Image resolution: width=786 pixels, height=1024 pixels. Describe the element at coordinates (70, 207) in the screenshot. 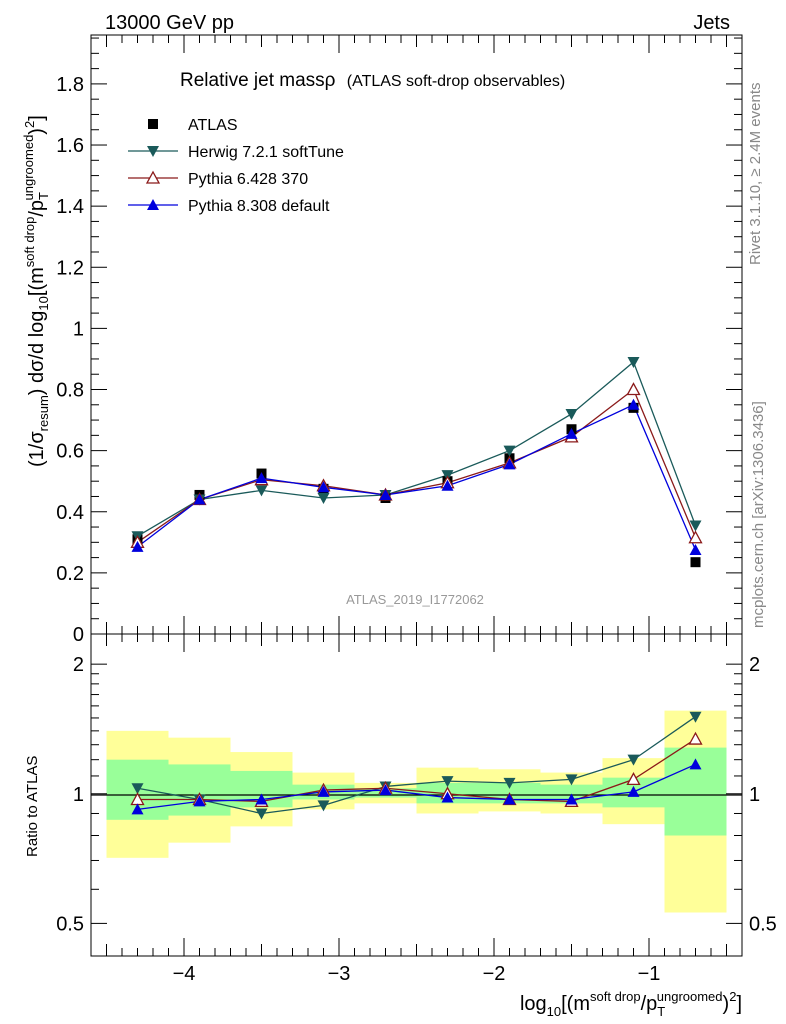

I see `main-ytick-label: 1.4` at that location.